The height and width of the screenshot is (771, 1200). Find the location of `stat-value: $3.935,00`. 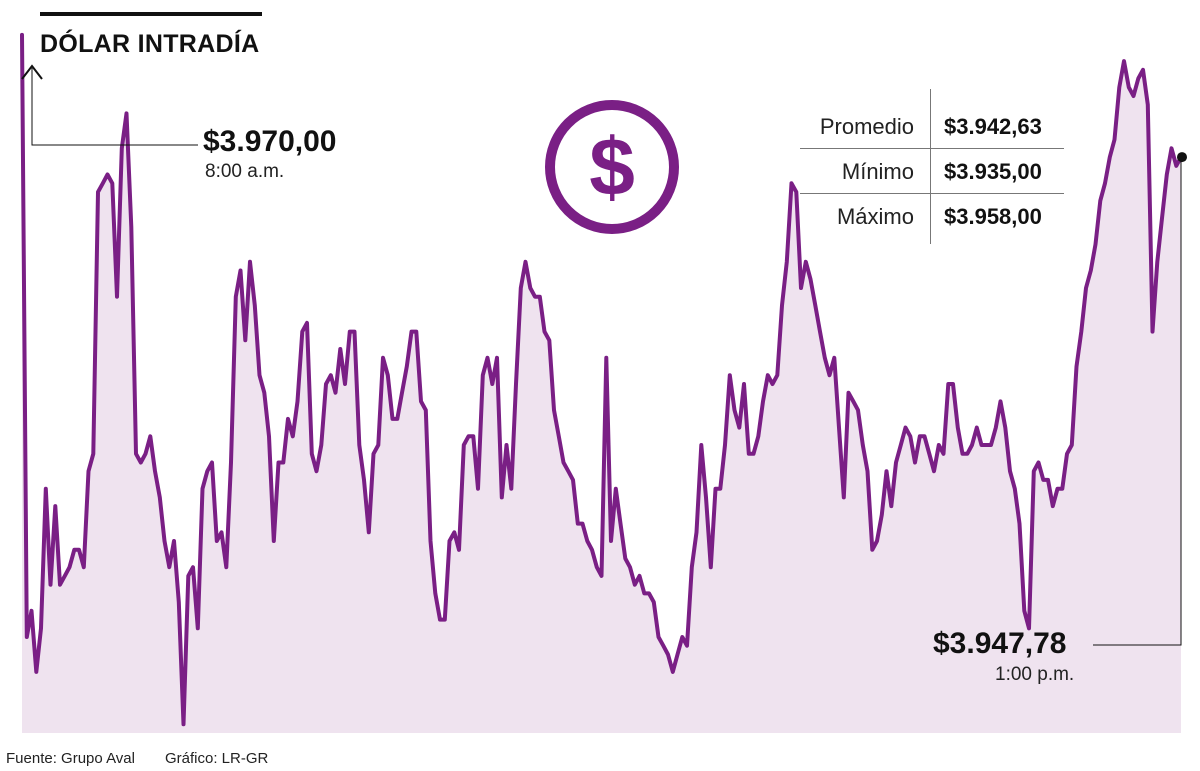

stat-value: $3.935,00 is located at coordinates (993, 171).